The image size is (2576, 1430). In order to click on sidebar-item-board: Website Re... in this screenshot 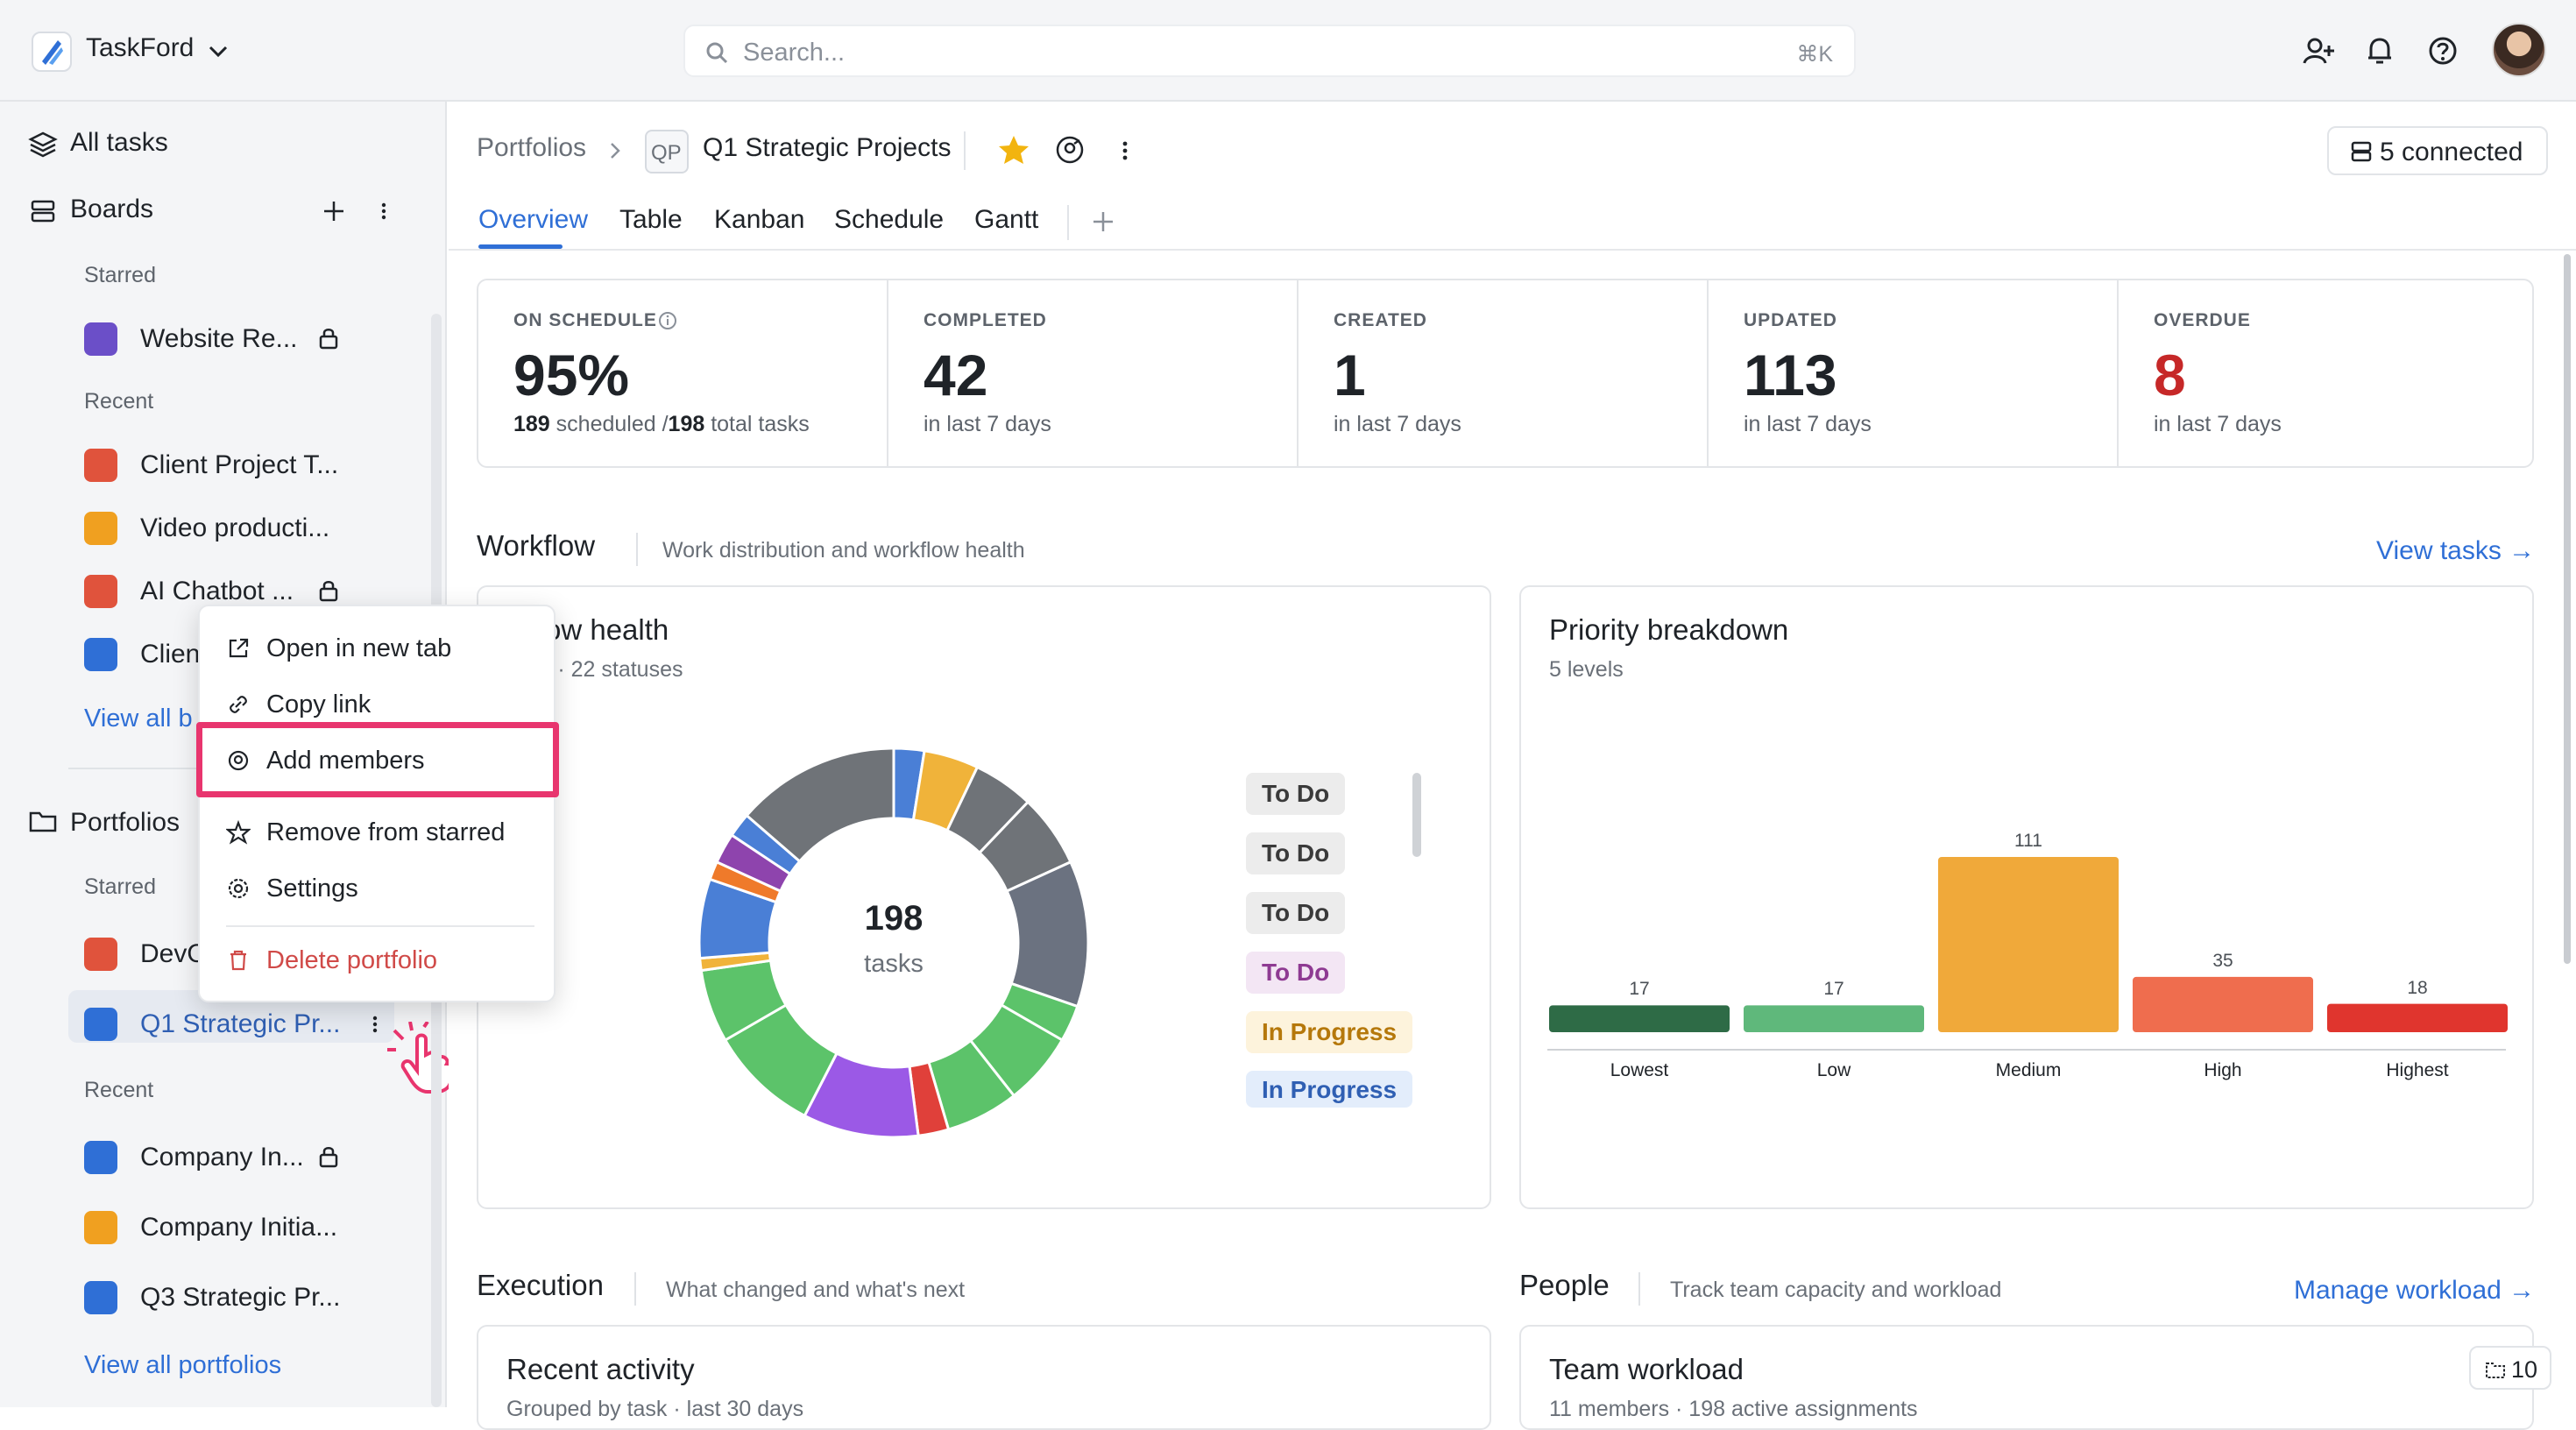, I will do `click(219, 338)`.